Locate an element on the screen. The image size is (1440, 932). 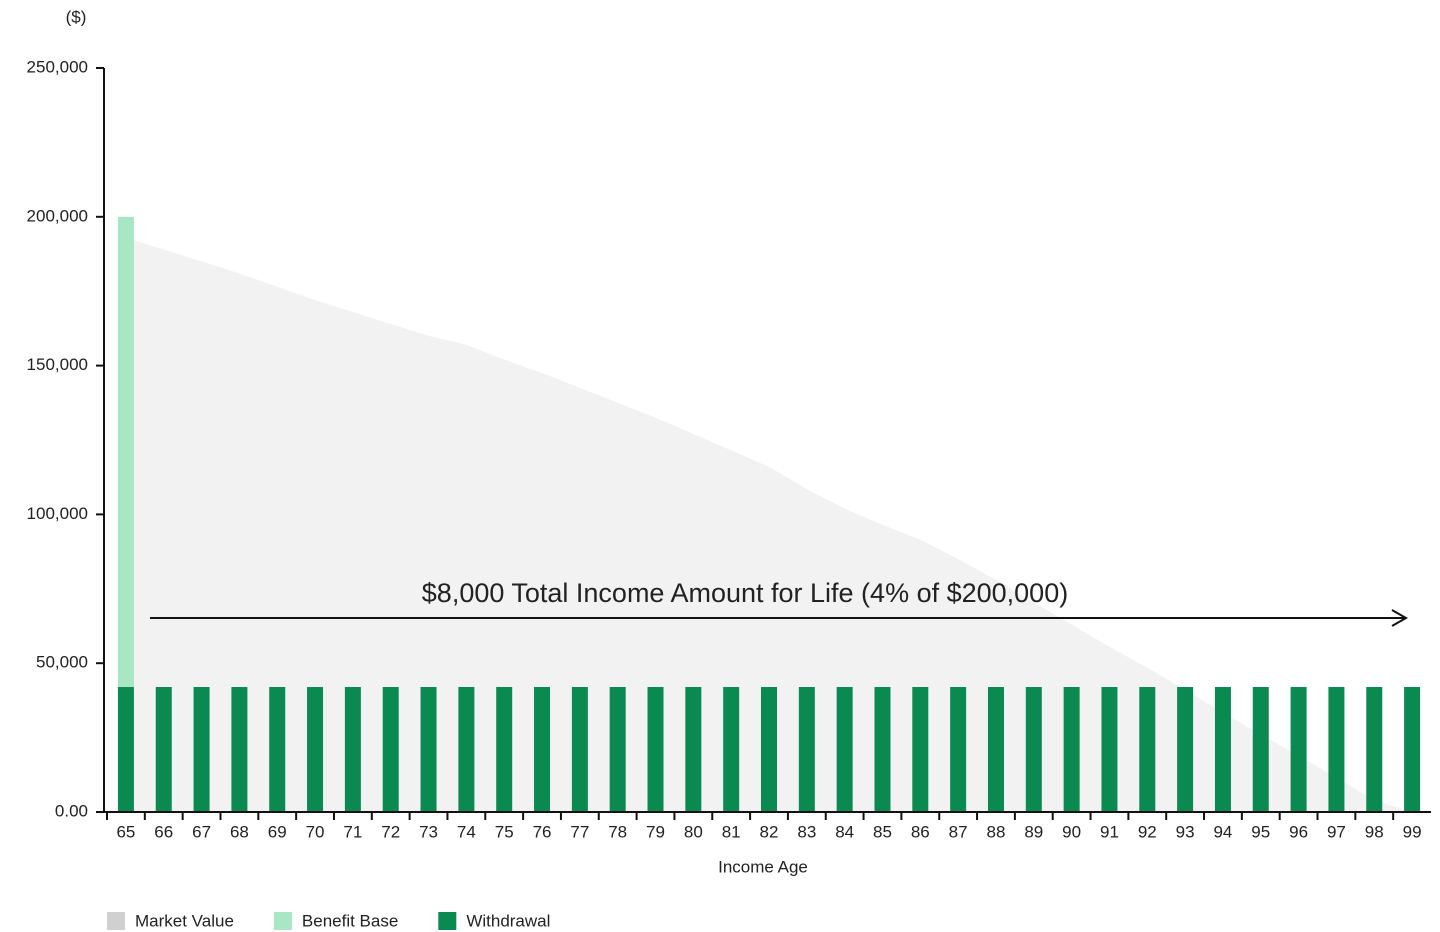
x-tick-label: 99 is located at coordinates (1412, 831).